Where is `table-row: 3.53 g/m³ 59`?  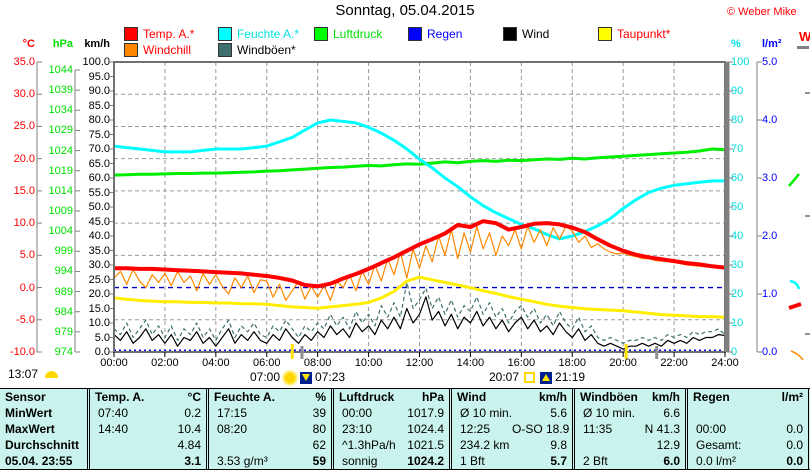
table-row: 3.53 g/m³ 59 is located at coordinates (270, 461).